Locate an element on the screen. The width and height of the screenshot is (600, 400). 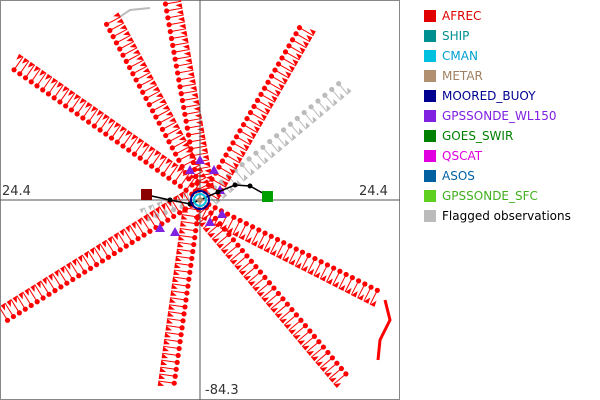
flagged-arm-ne is located at coordinates (278, 143).